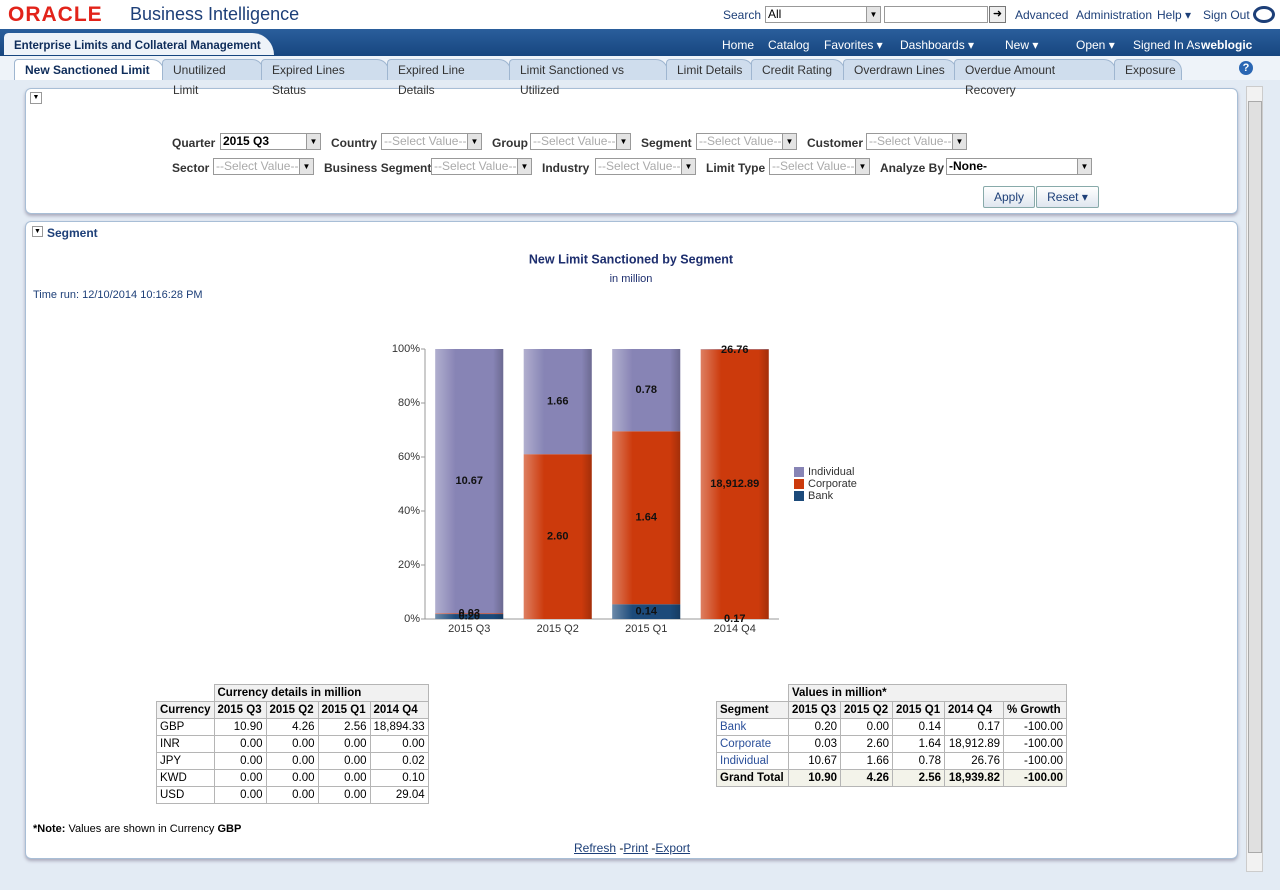 The image size is (1280, 890). Describe the element at coordinates (557, 537) in the screenshot. I see `value-label: 2.60` at that location.